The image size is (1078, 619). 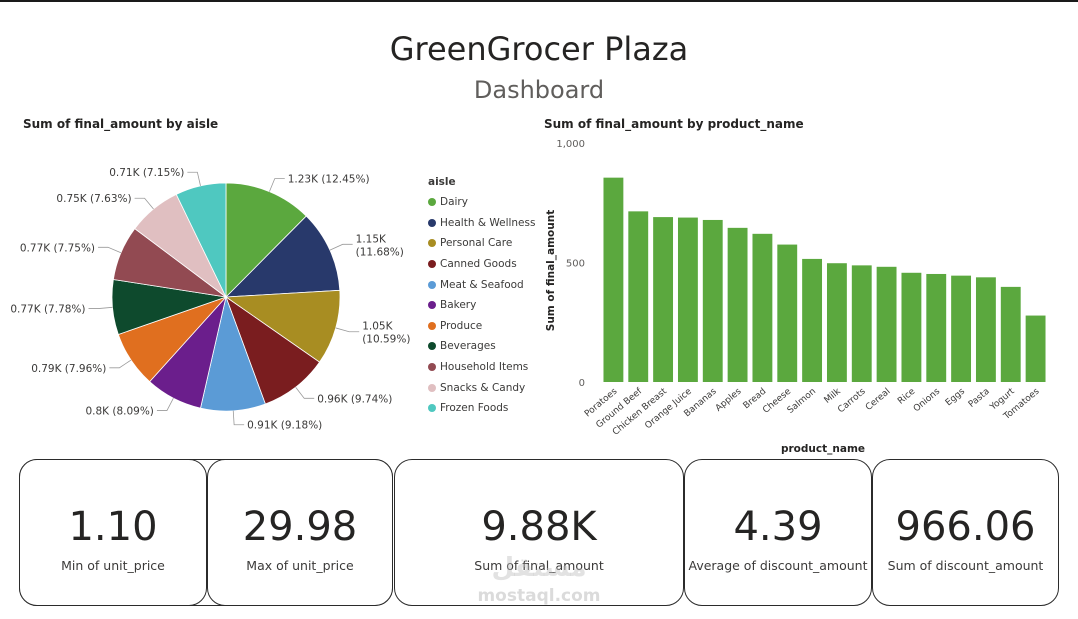 What do you see at coordinates (1035, 348) in the screenshot?
I see `bar-tomatoes` at bounding box center [1035, 348].